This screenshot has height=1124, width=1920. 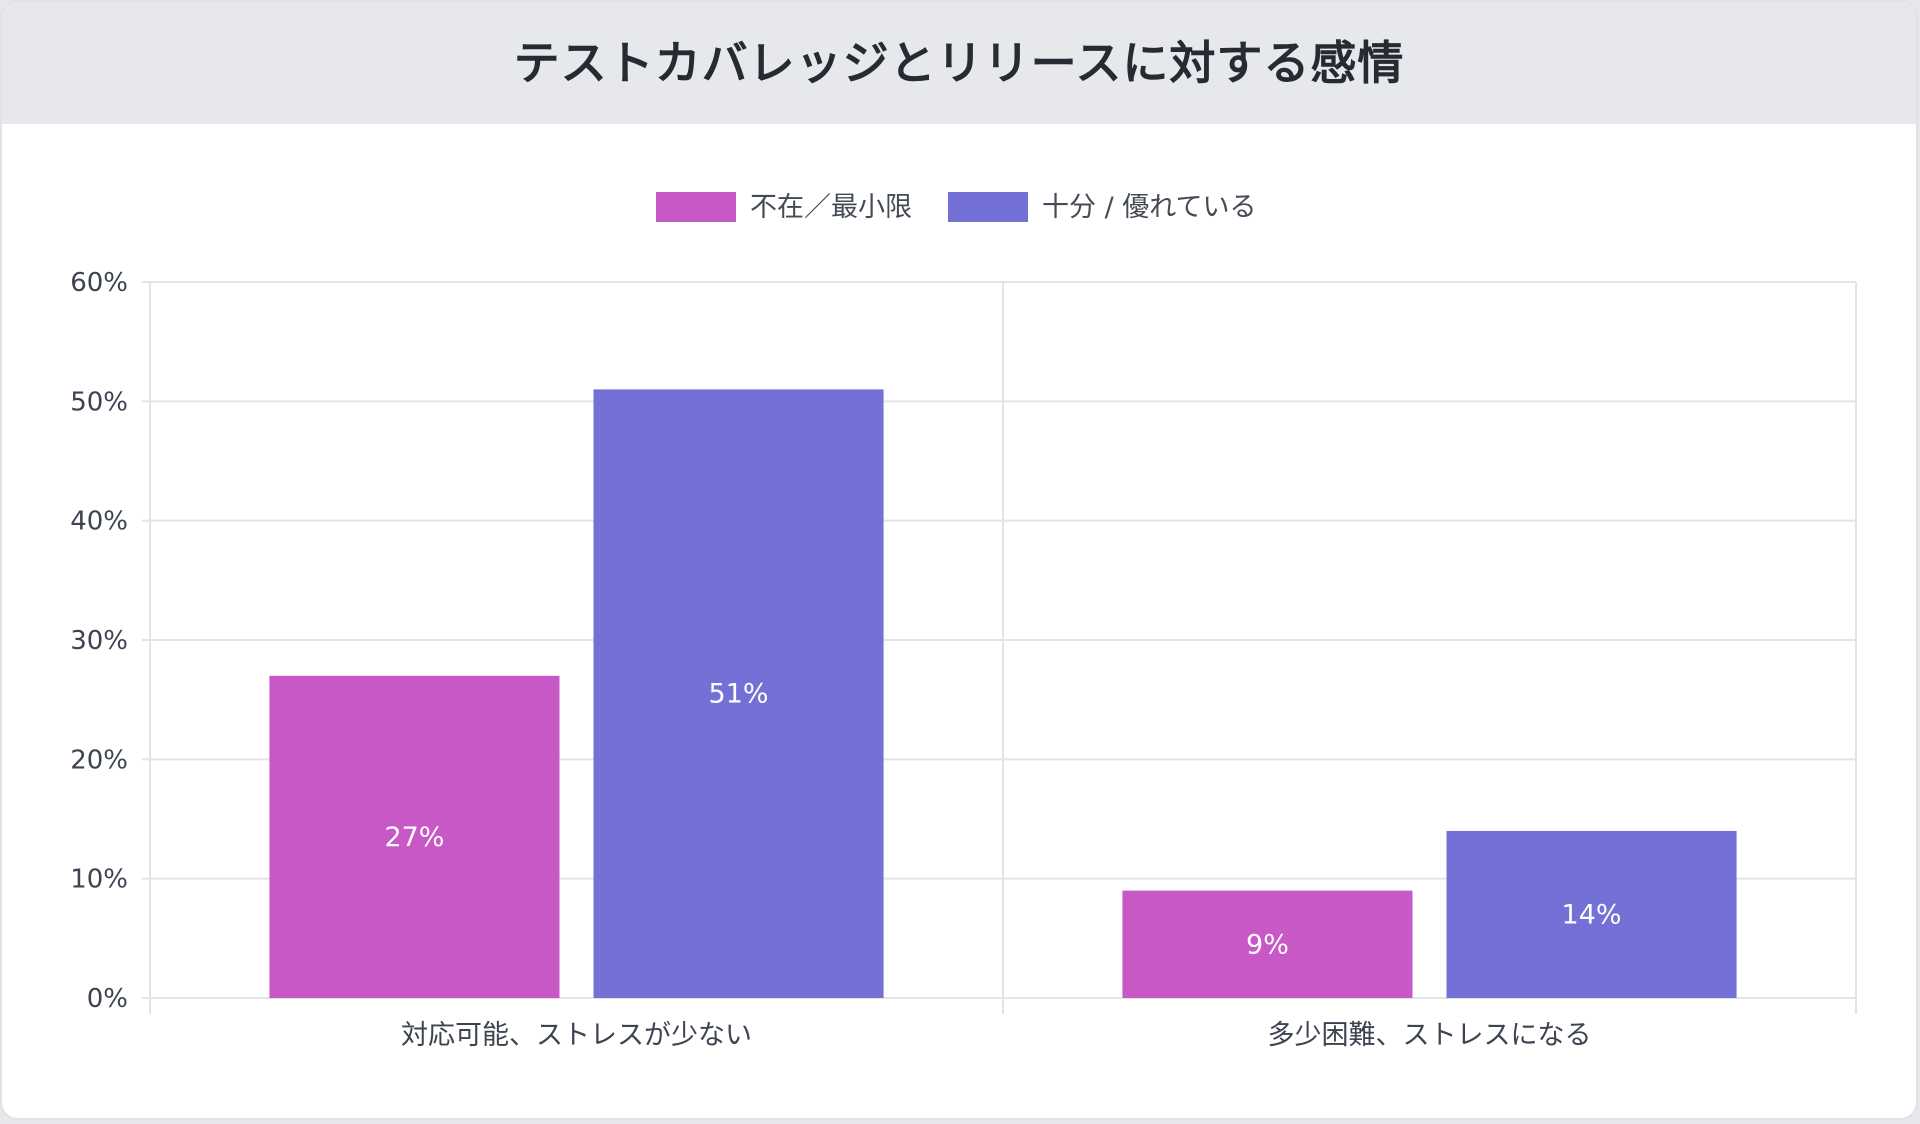 I want to click on card-header: テストカバレッジとリリースに対する感情, so click(x=959, y=63).